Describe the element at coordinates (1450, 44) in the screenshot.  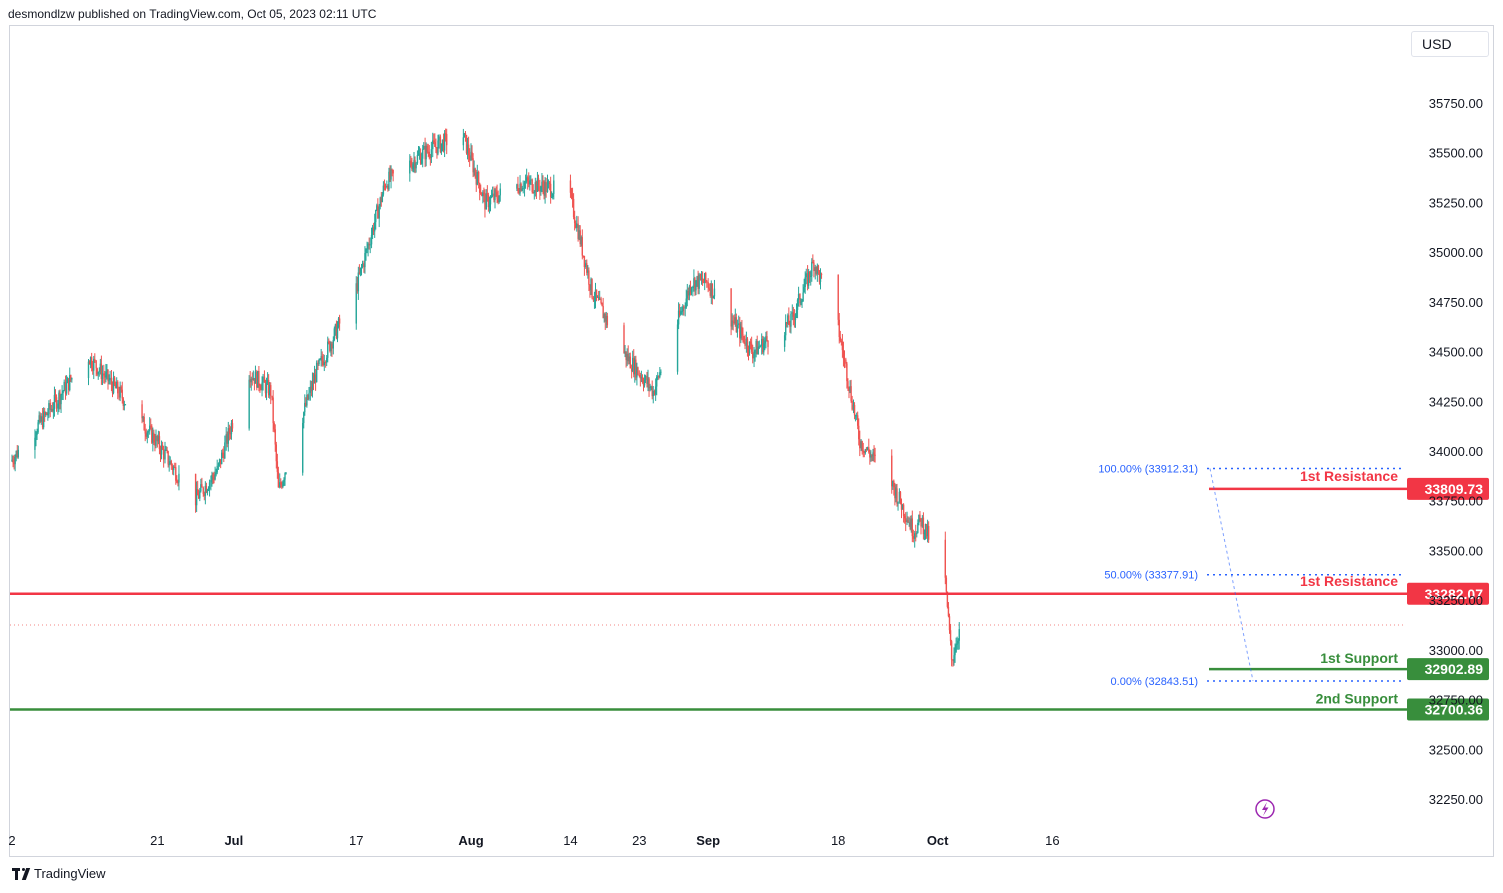
I see `currency-selector: USD` at that location.